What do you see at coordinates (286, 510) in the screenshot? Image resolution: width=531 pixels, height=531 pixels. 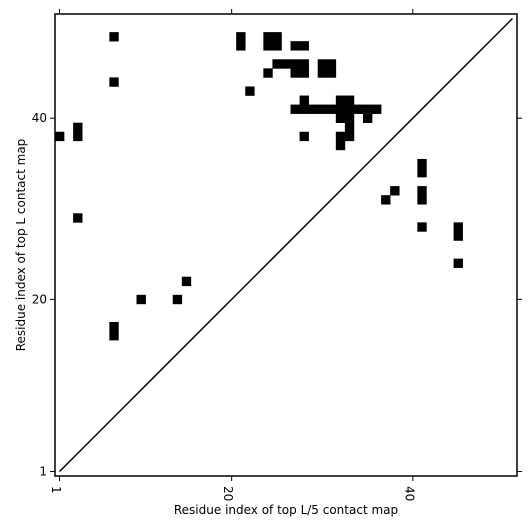 I see `x-axis-title: Residue index of top L/5 contact map` at bounding box center [286, 510].